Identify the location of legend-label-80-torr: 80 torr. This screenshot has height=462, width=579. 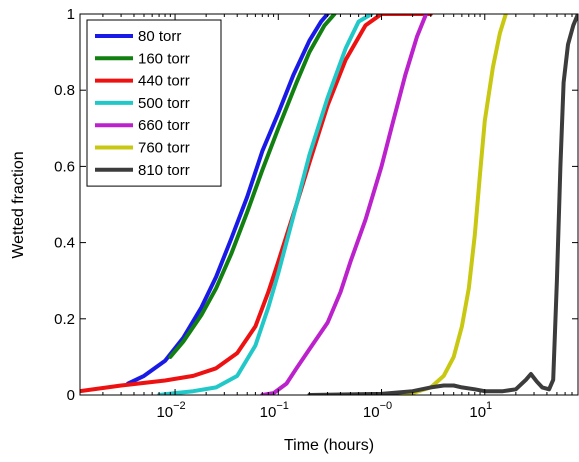
(159, 36).